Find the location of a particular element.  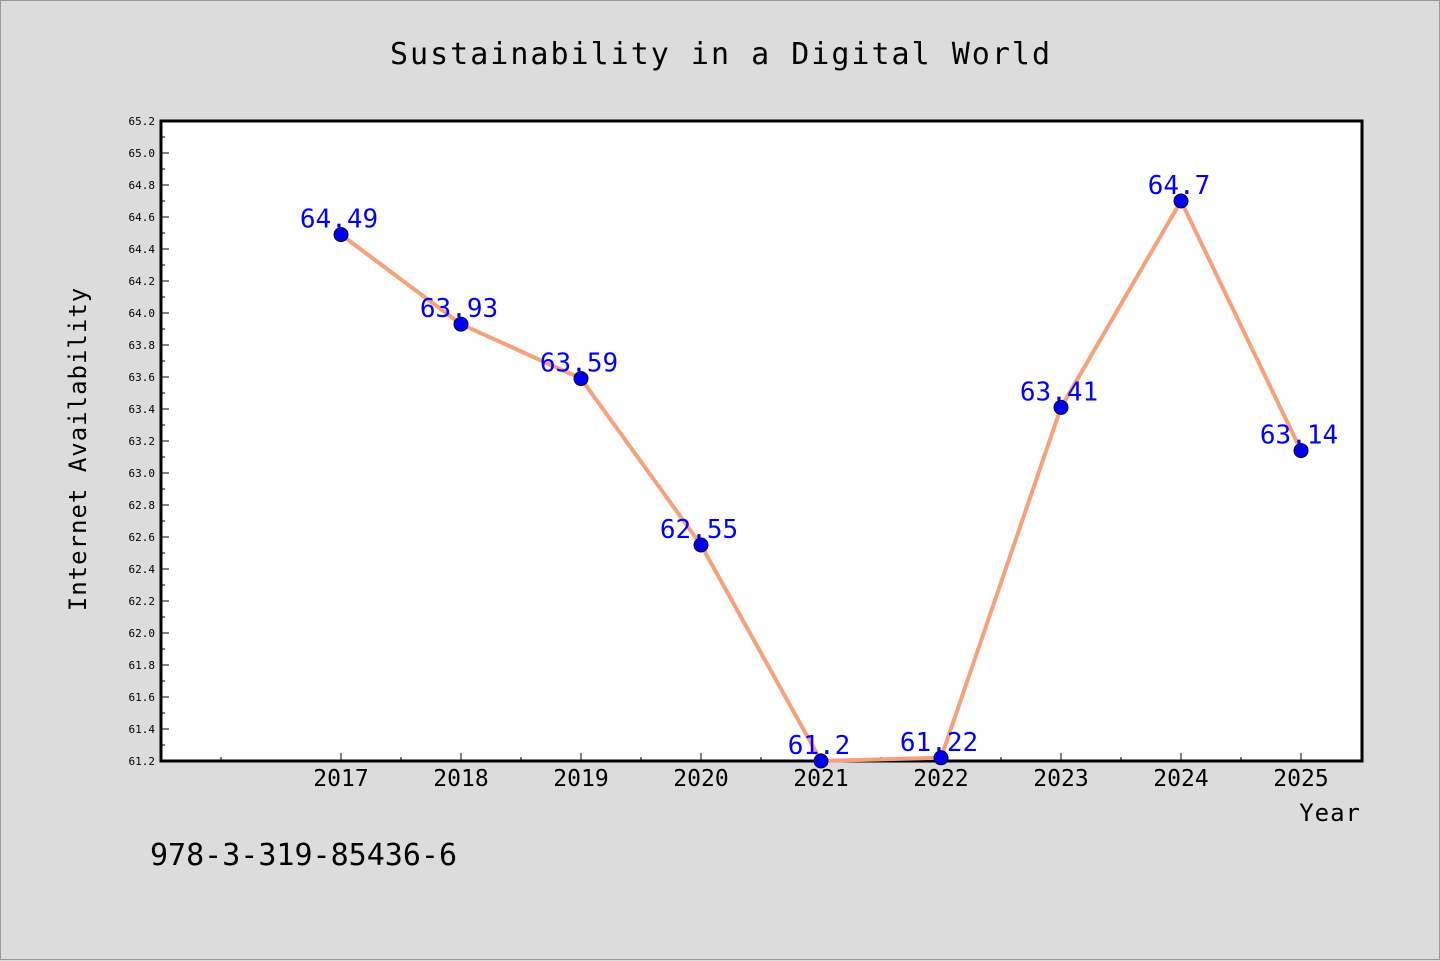

data-label: 63.59 is located at coordinates (579, 364).